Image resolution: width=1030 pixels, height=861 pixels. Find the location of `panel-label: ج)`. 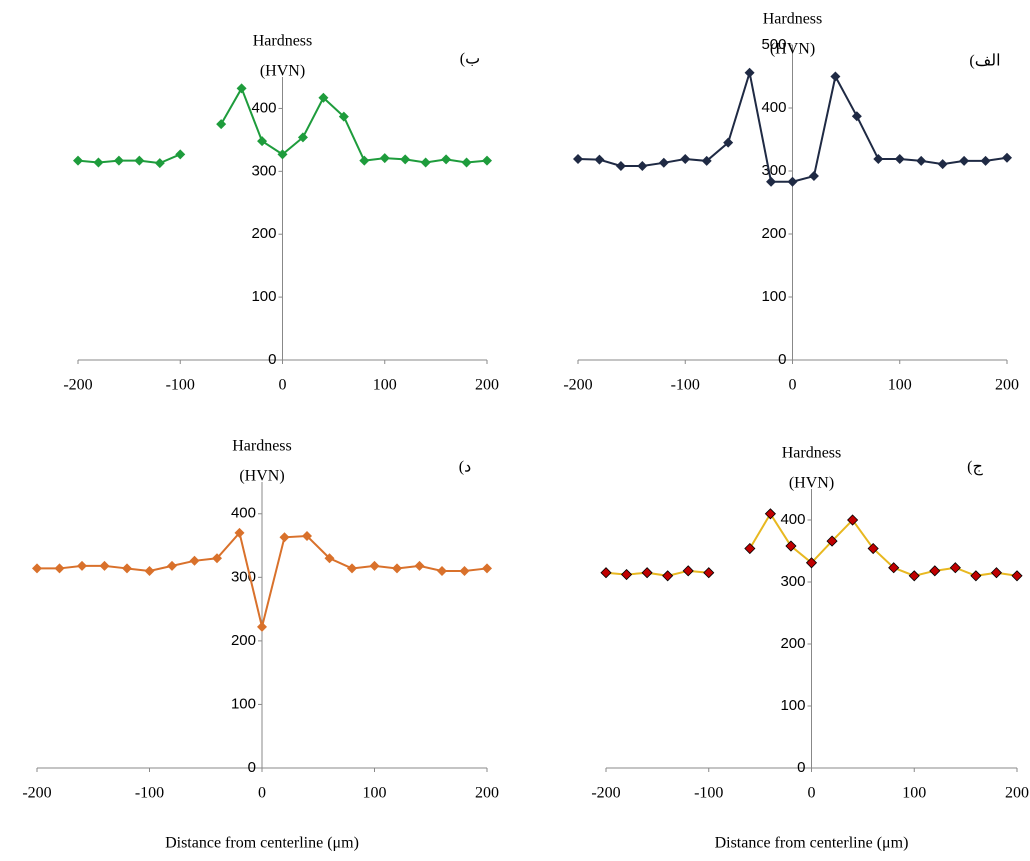

panel-label: ج) is located at coordinates (975, 467).